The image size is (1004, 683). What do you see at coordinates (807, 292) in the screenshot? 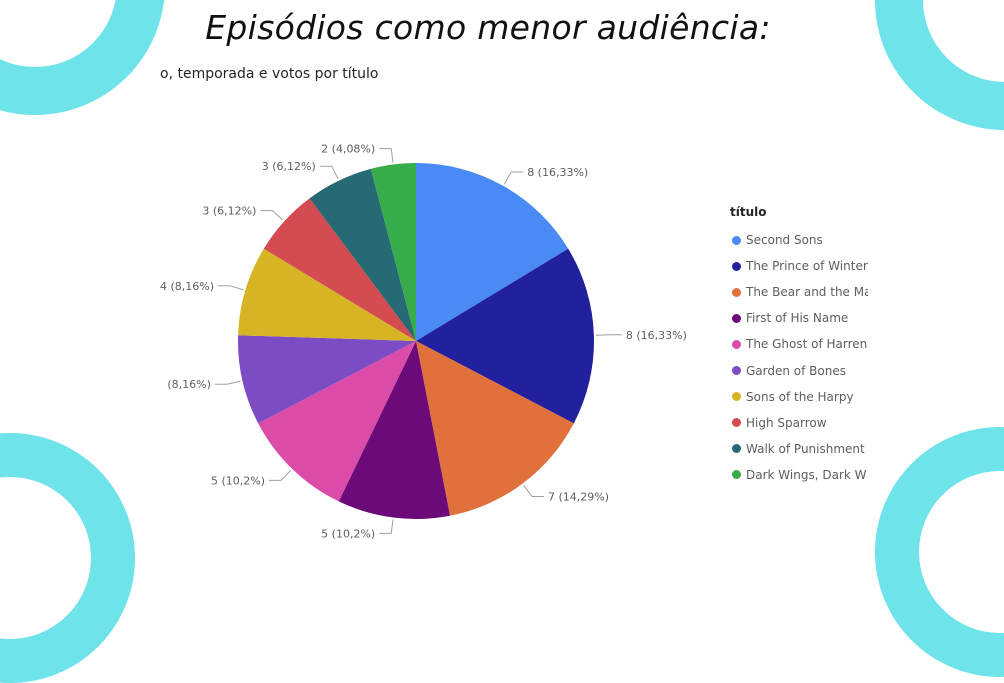
I see `legend-label: The Bear and the Ma` at bounding box center [807, 292].